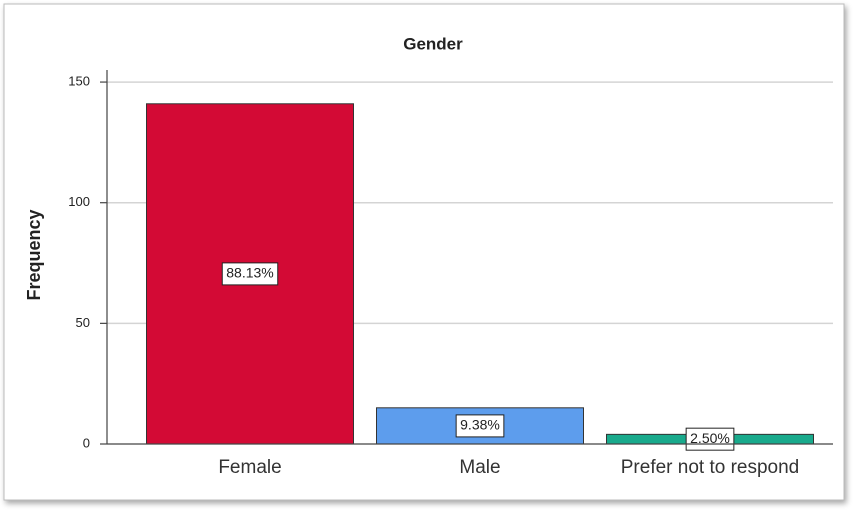 This screenshot has width=853, height=511. I want to click on x-tick-label: Prefer not to respond, so click(710, 467).